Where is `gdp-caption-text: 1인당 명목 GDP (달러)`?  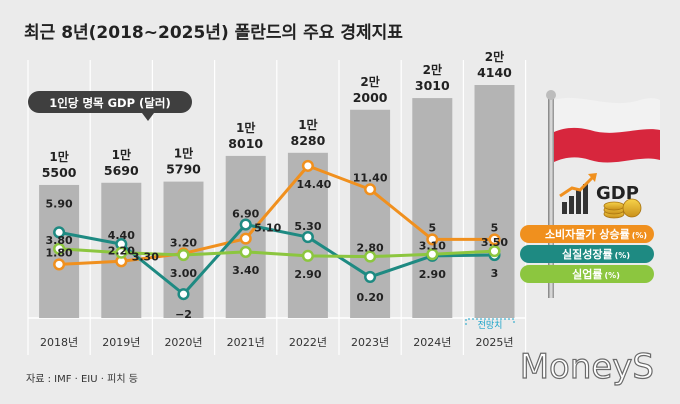 gdp-caption-text: 1인당 명목 GDP (달러) is located at coordinates (109, 103).